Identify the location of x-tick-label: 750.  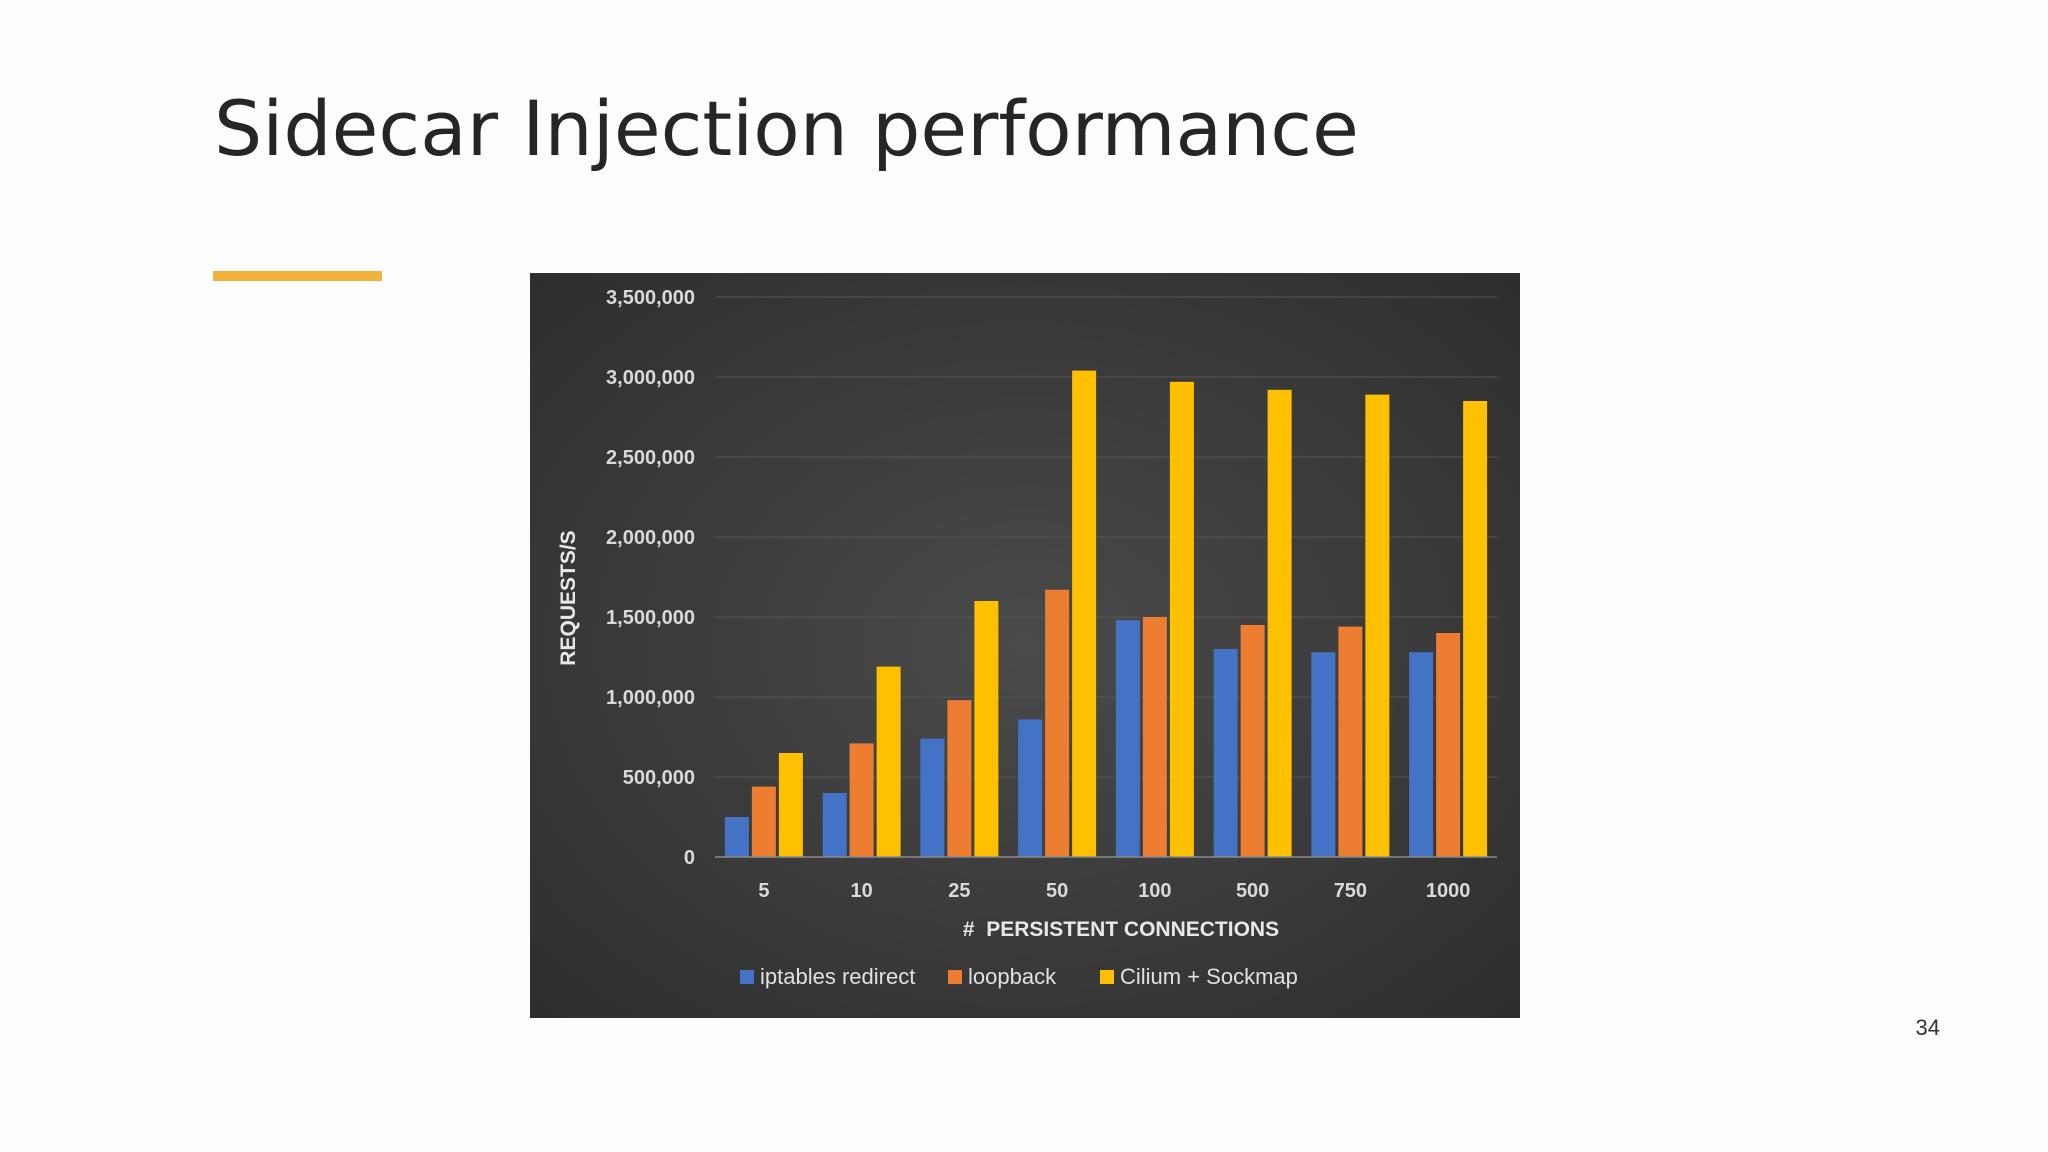
(1350, 891).